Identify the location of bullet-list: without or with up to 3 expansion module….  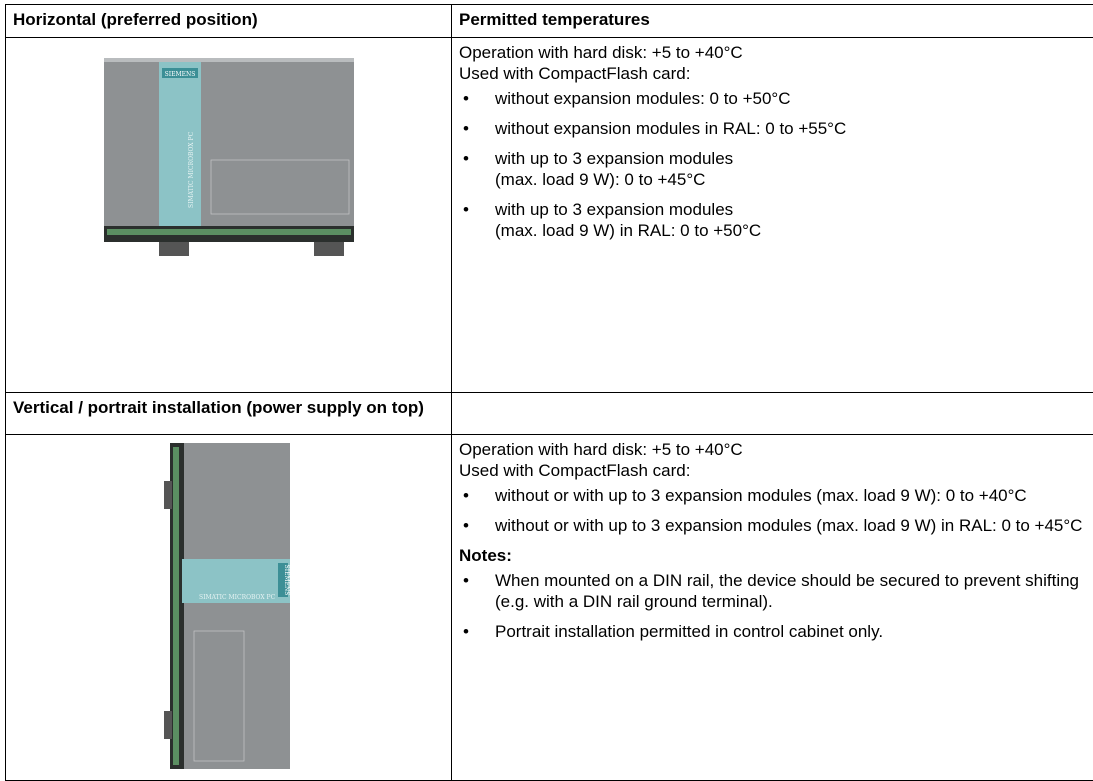
(774, 510).